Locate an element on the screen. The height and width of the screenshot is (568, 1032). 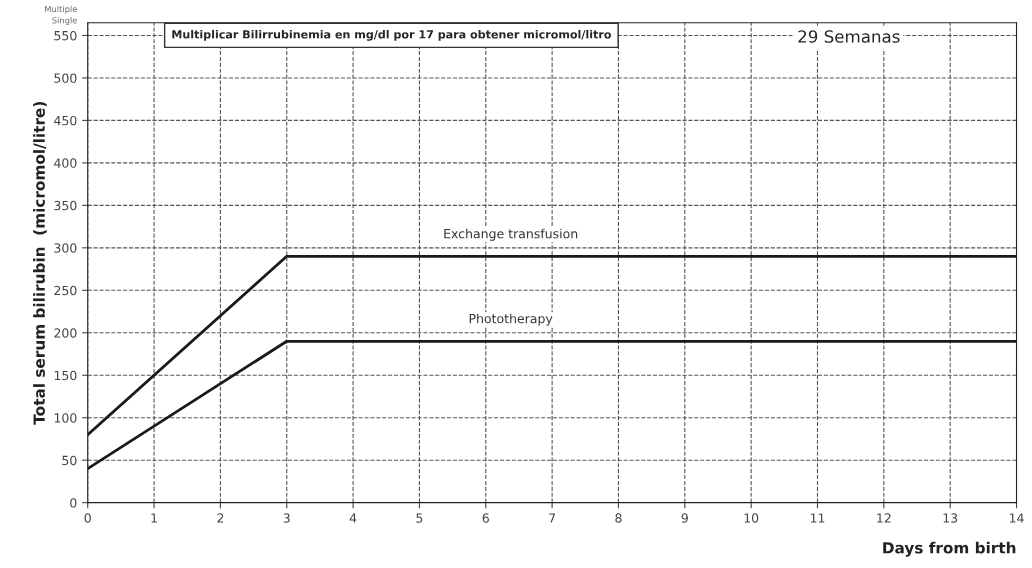
text: Single is located at coordinates (64, 21).